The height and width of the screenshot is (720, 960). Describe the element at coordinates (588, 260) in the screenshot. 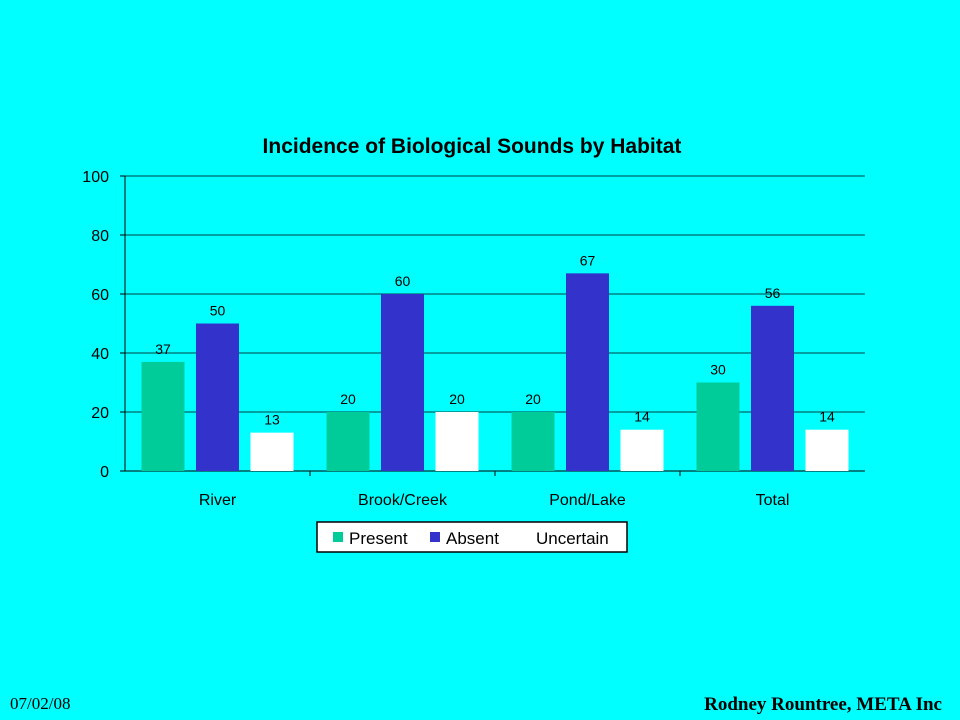

I see `data-label: 67` at that location.